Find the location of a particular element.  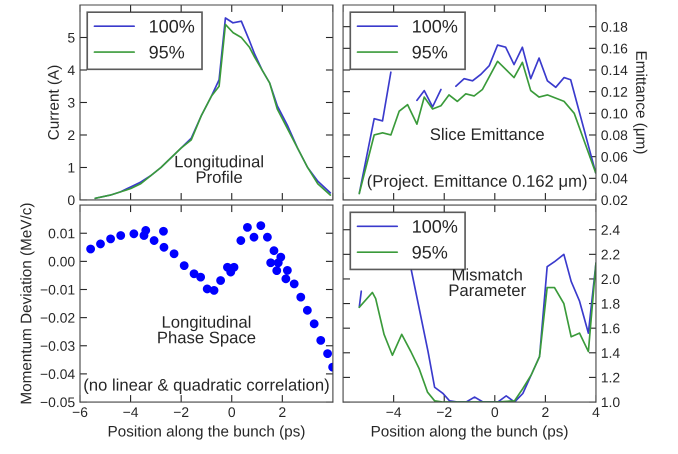

y-tick-label: −0.05 is located at coordinates (57, 402).